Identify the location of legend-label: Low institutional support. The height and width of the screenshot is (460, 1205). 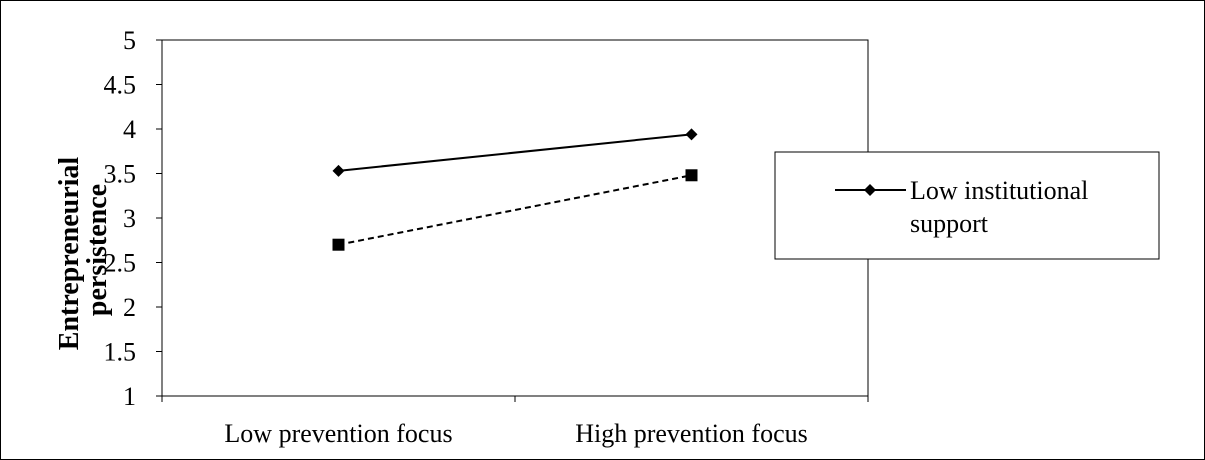
(999, 207).